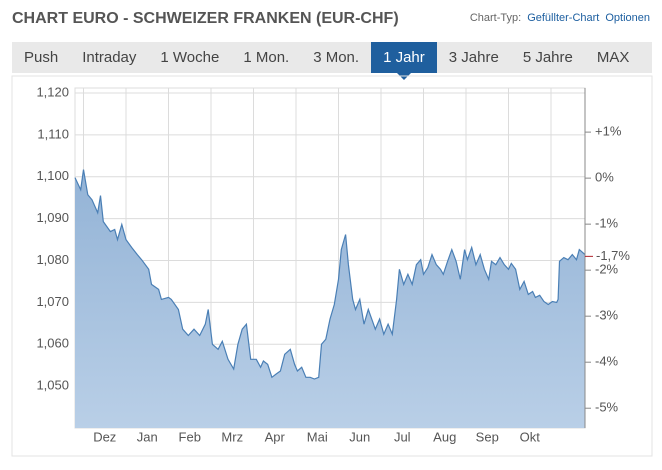  I want to click on chart-type-label: Chart-Typ:, so click(495, 18).